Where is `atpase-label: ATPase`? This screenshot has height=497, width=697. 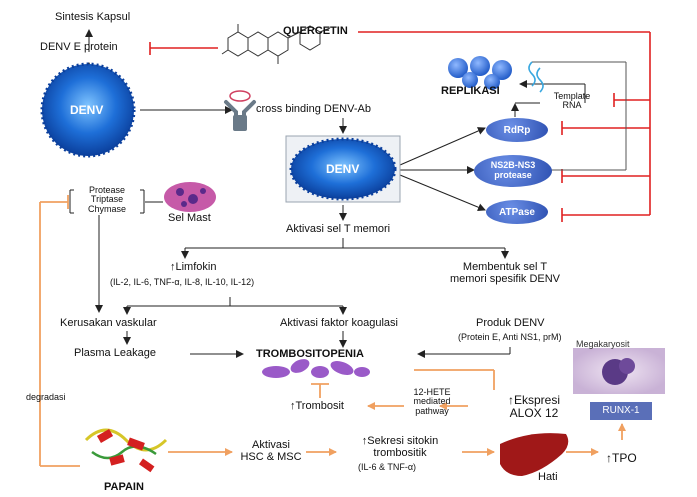
atpase-label: ATPase is located at coordinates (517, 212).